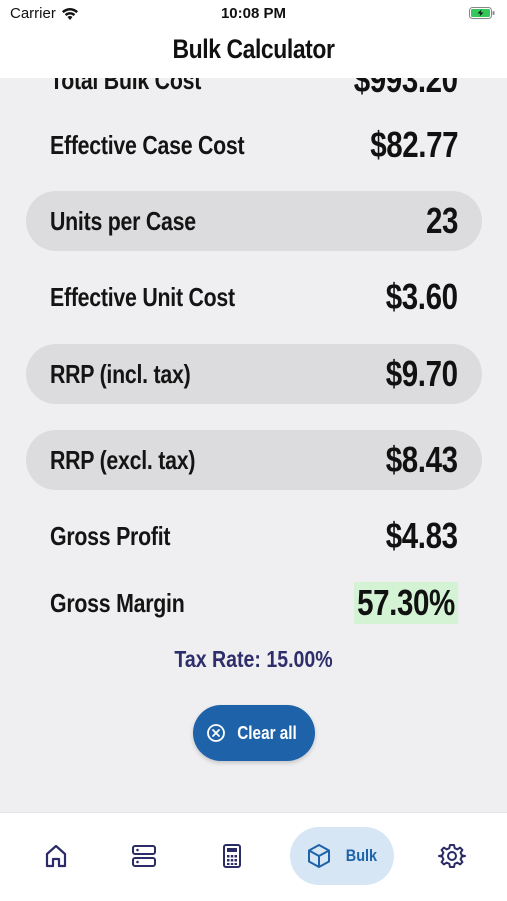 The height and width of the screenshot is (901, 507). Describe the element at coordinates (361, 855) in the screenshot. I see `tab-bulk-label: Bulk` at that location.